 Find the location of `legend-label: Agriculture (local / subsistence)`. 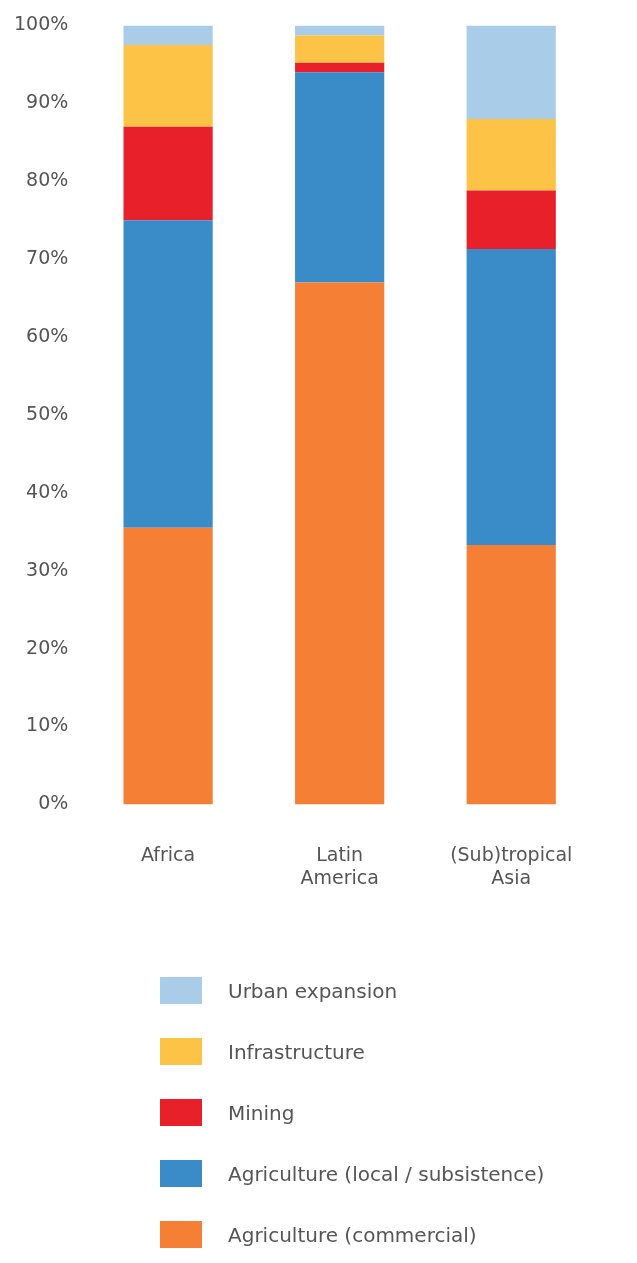

legend-label: Agriculture (local / subsistence) is located at coordinates (386, 1173).